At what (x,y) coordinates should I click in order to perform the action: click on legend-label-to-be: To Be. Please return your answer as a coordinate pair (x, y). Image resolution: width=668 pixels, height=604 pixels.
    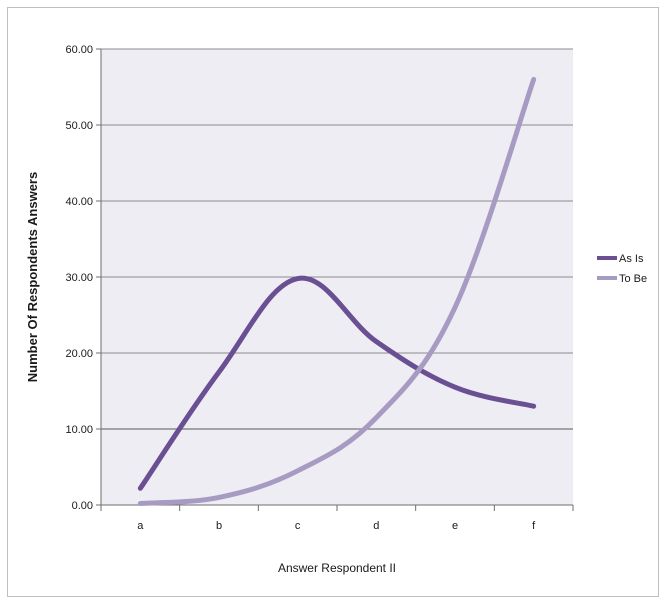
    Looking at the image, I should click on (633, 279).